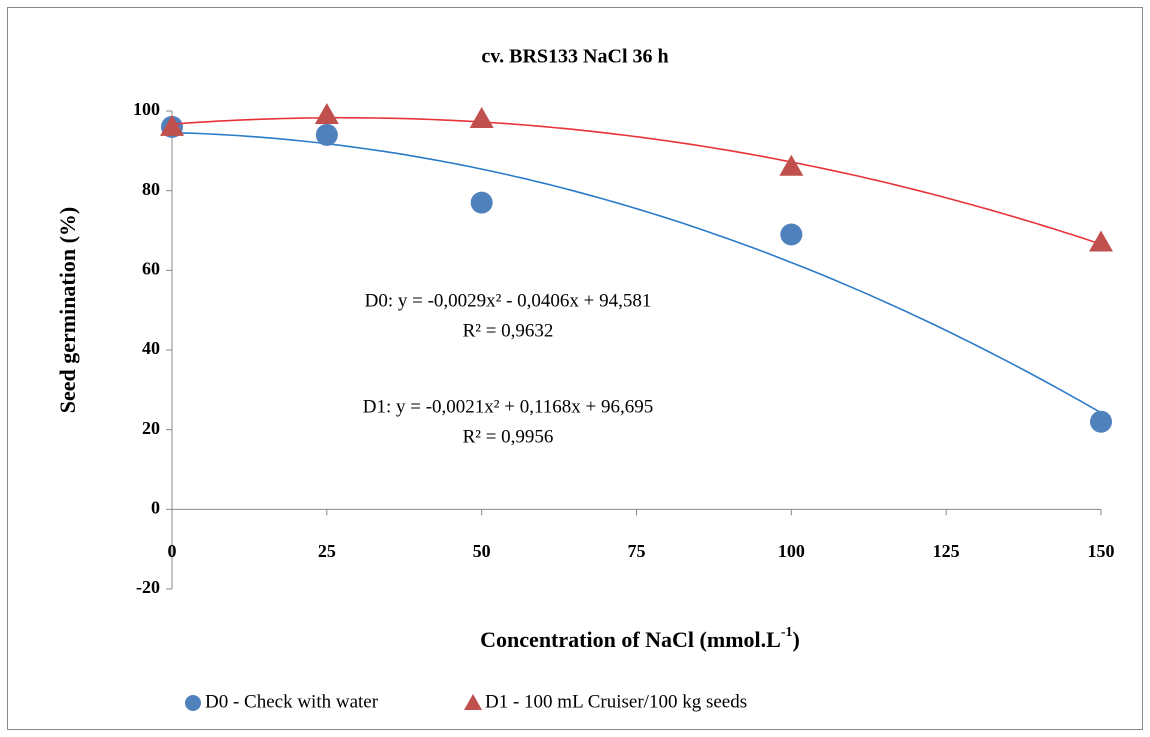  I want to click on legend-item: D0 - Check with water, so click(282, 701).